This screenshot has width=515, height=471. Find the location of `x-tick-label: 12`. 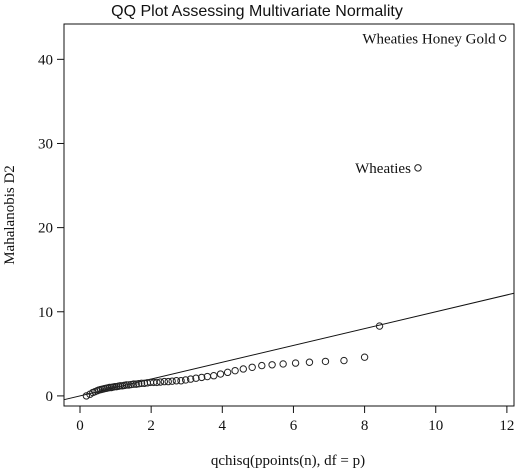

x-tick-label: 12 is located at coordinates (506, 426).